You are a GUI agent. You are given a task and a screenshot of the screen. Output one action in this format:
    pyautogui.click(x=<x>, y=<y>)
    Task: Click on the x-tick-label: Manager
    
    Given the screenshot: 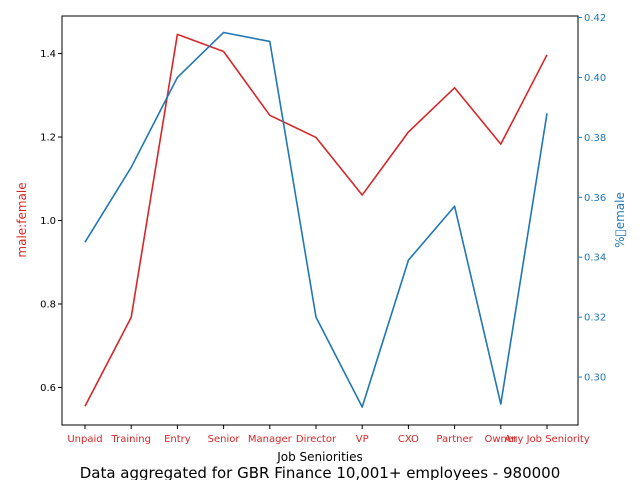 What is the action you would take?
    pyautogui.click(x=270, y=439)
    